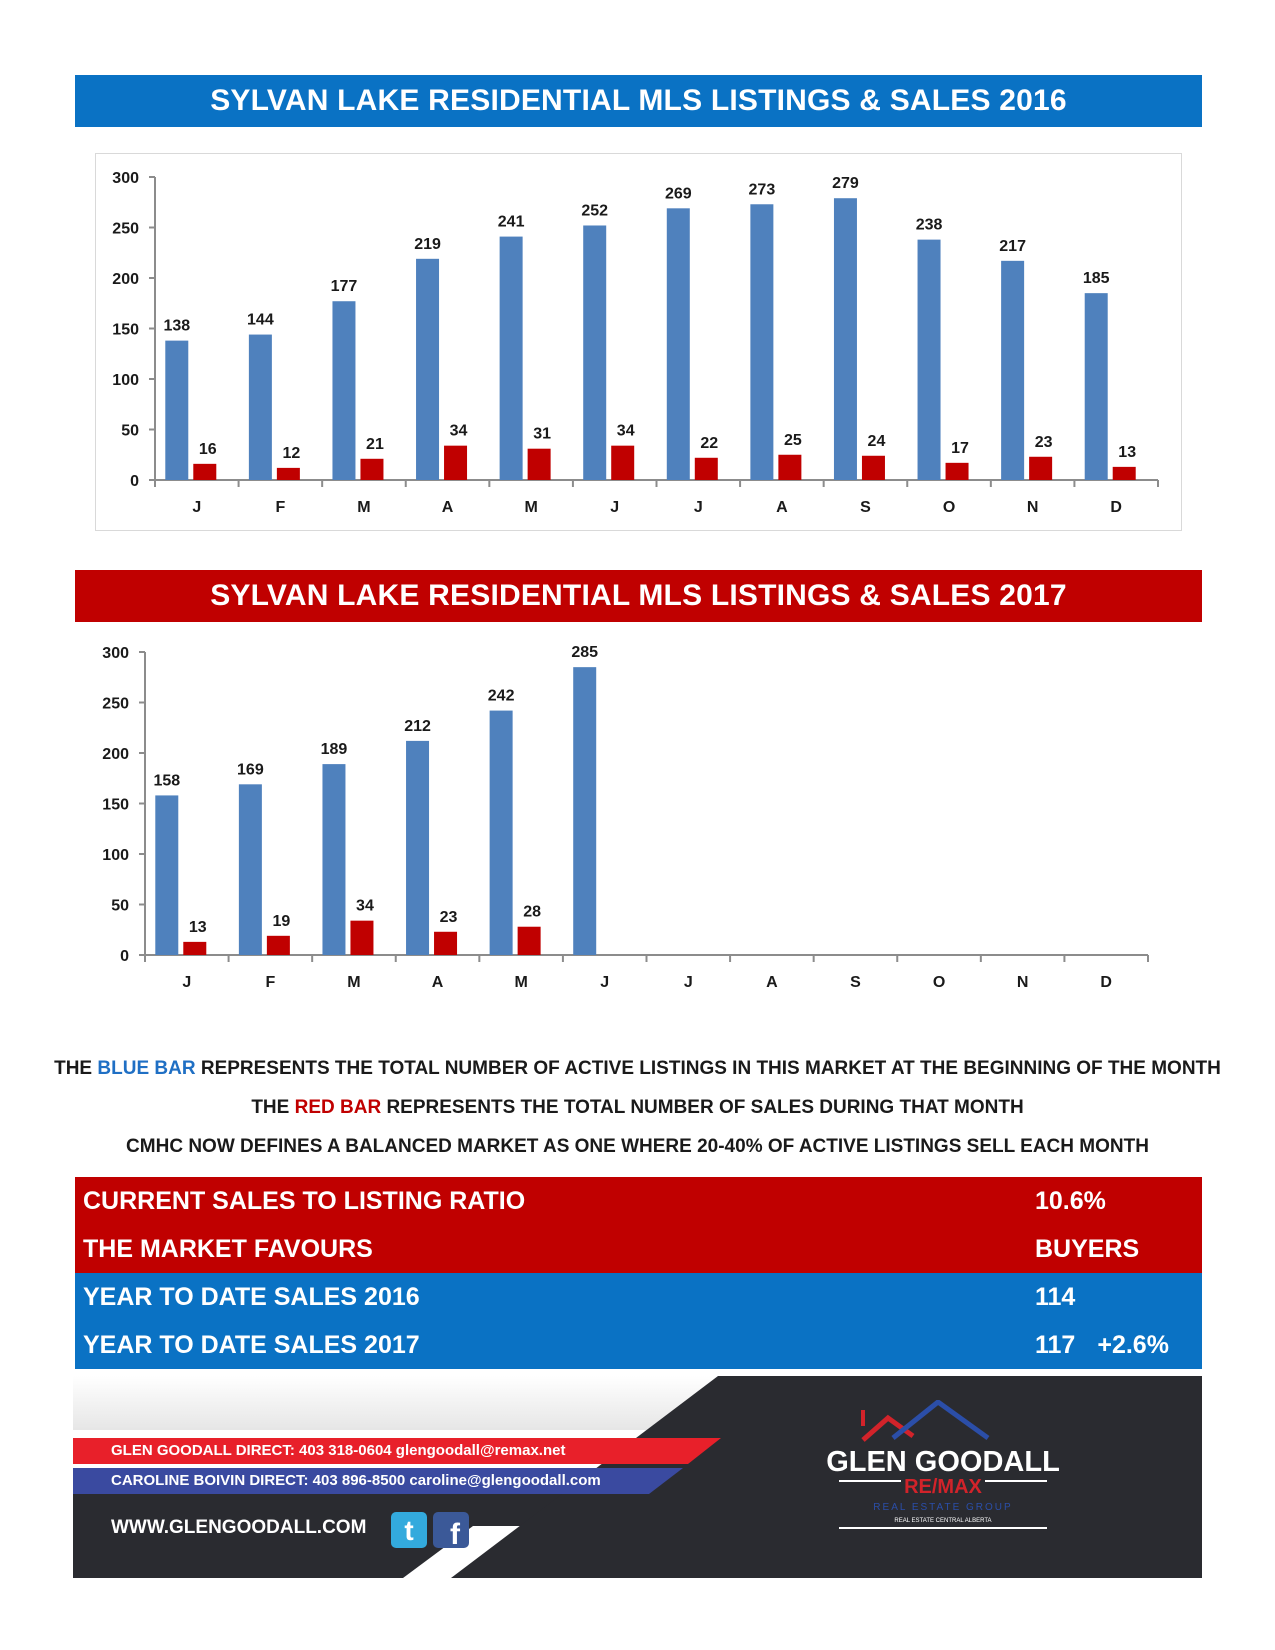 This screenshot has height=1650, width=1275. Describe the element at coordinates (855, 982) in the screenshot. I see `x-tick-label: S` at that location.